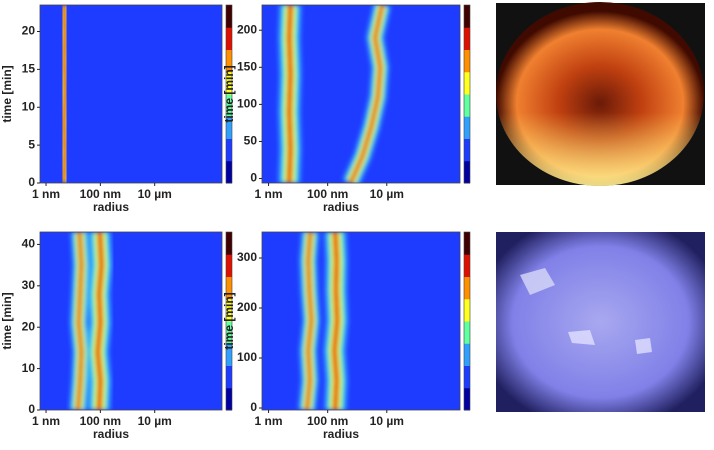 This screenshot has height=450, width=714. I want to click on y-tick-label: 30, so click(29, 285).